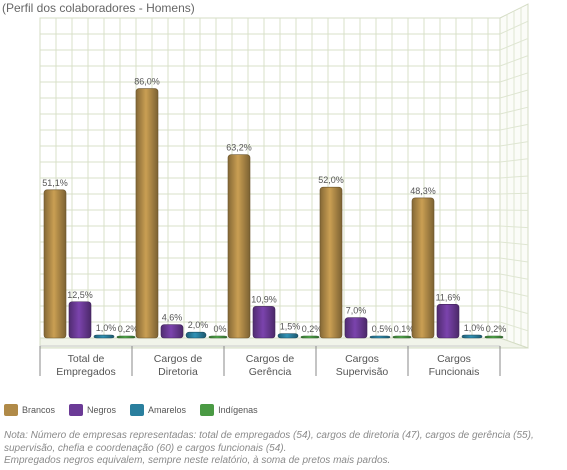  I want to click on legend-swatch-brancos, so click(11, 410).